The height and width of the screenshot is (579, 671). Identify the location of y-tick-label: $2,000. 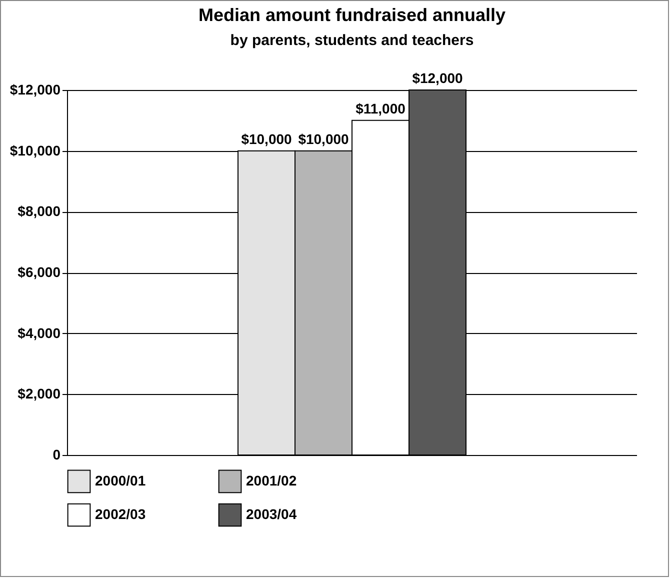
(39, 394).